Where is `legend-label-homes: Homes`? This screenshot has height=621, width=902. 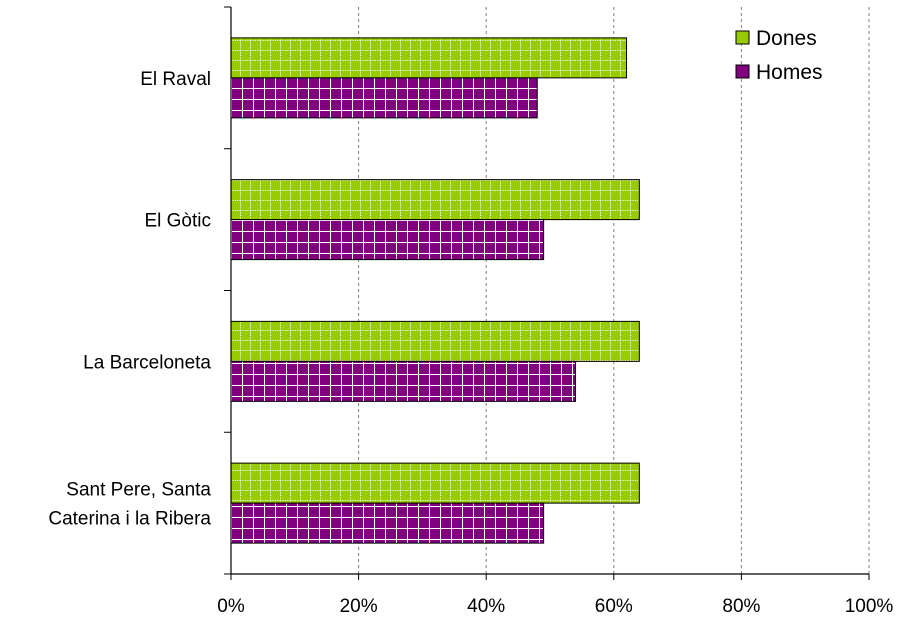 legend-label-homes: Homes is located at coordinates (789, 72).